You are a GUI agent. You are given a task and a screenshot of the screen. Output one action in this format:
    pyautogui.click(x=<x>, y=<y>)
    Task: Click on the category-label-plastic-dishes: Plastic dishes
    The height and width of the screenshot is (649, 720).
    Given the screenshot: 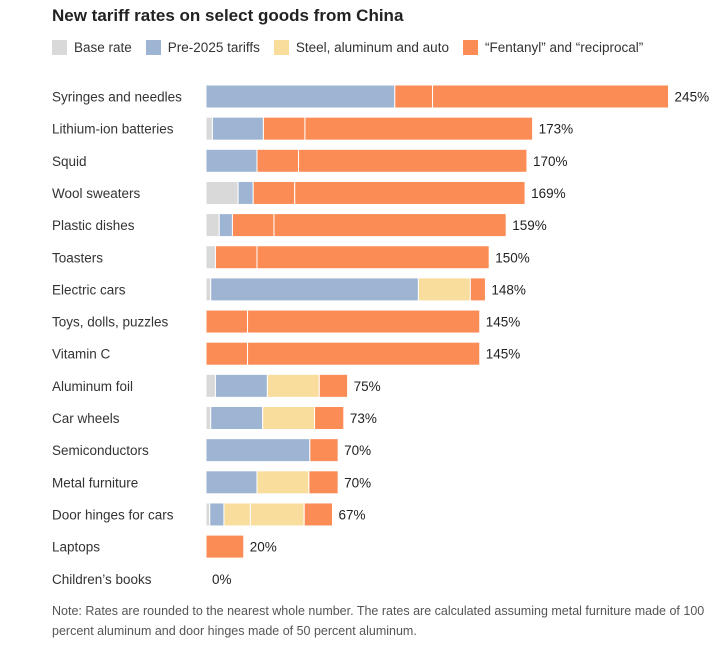 What is the action you would take?
    pyautogui.click(x=93, y=225)
    